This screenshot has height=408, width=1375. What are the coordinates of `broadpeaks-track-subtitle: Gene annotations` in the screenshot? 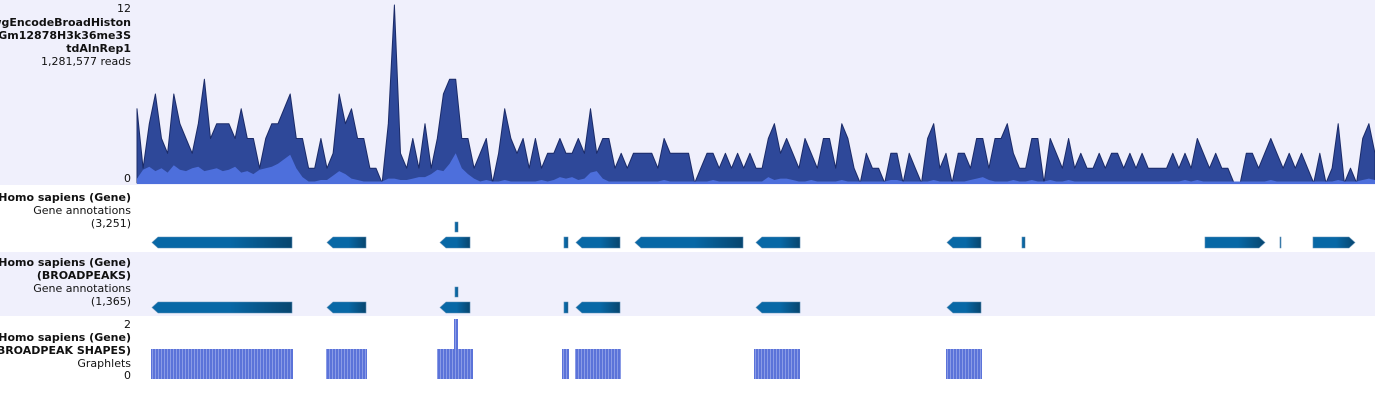 It's located at (82, 288).